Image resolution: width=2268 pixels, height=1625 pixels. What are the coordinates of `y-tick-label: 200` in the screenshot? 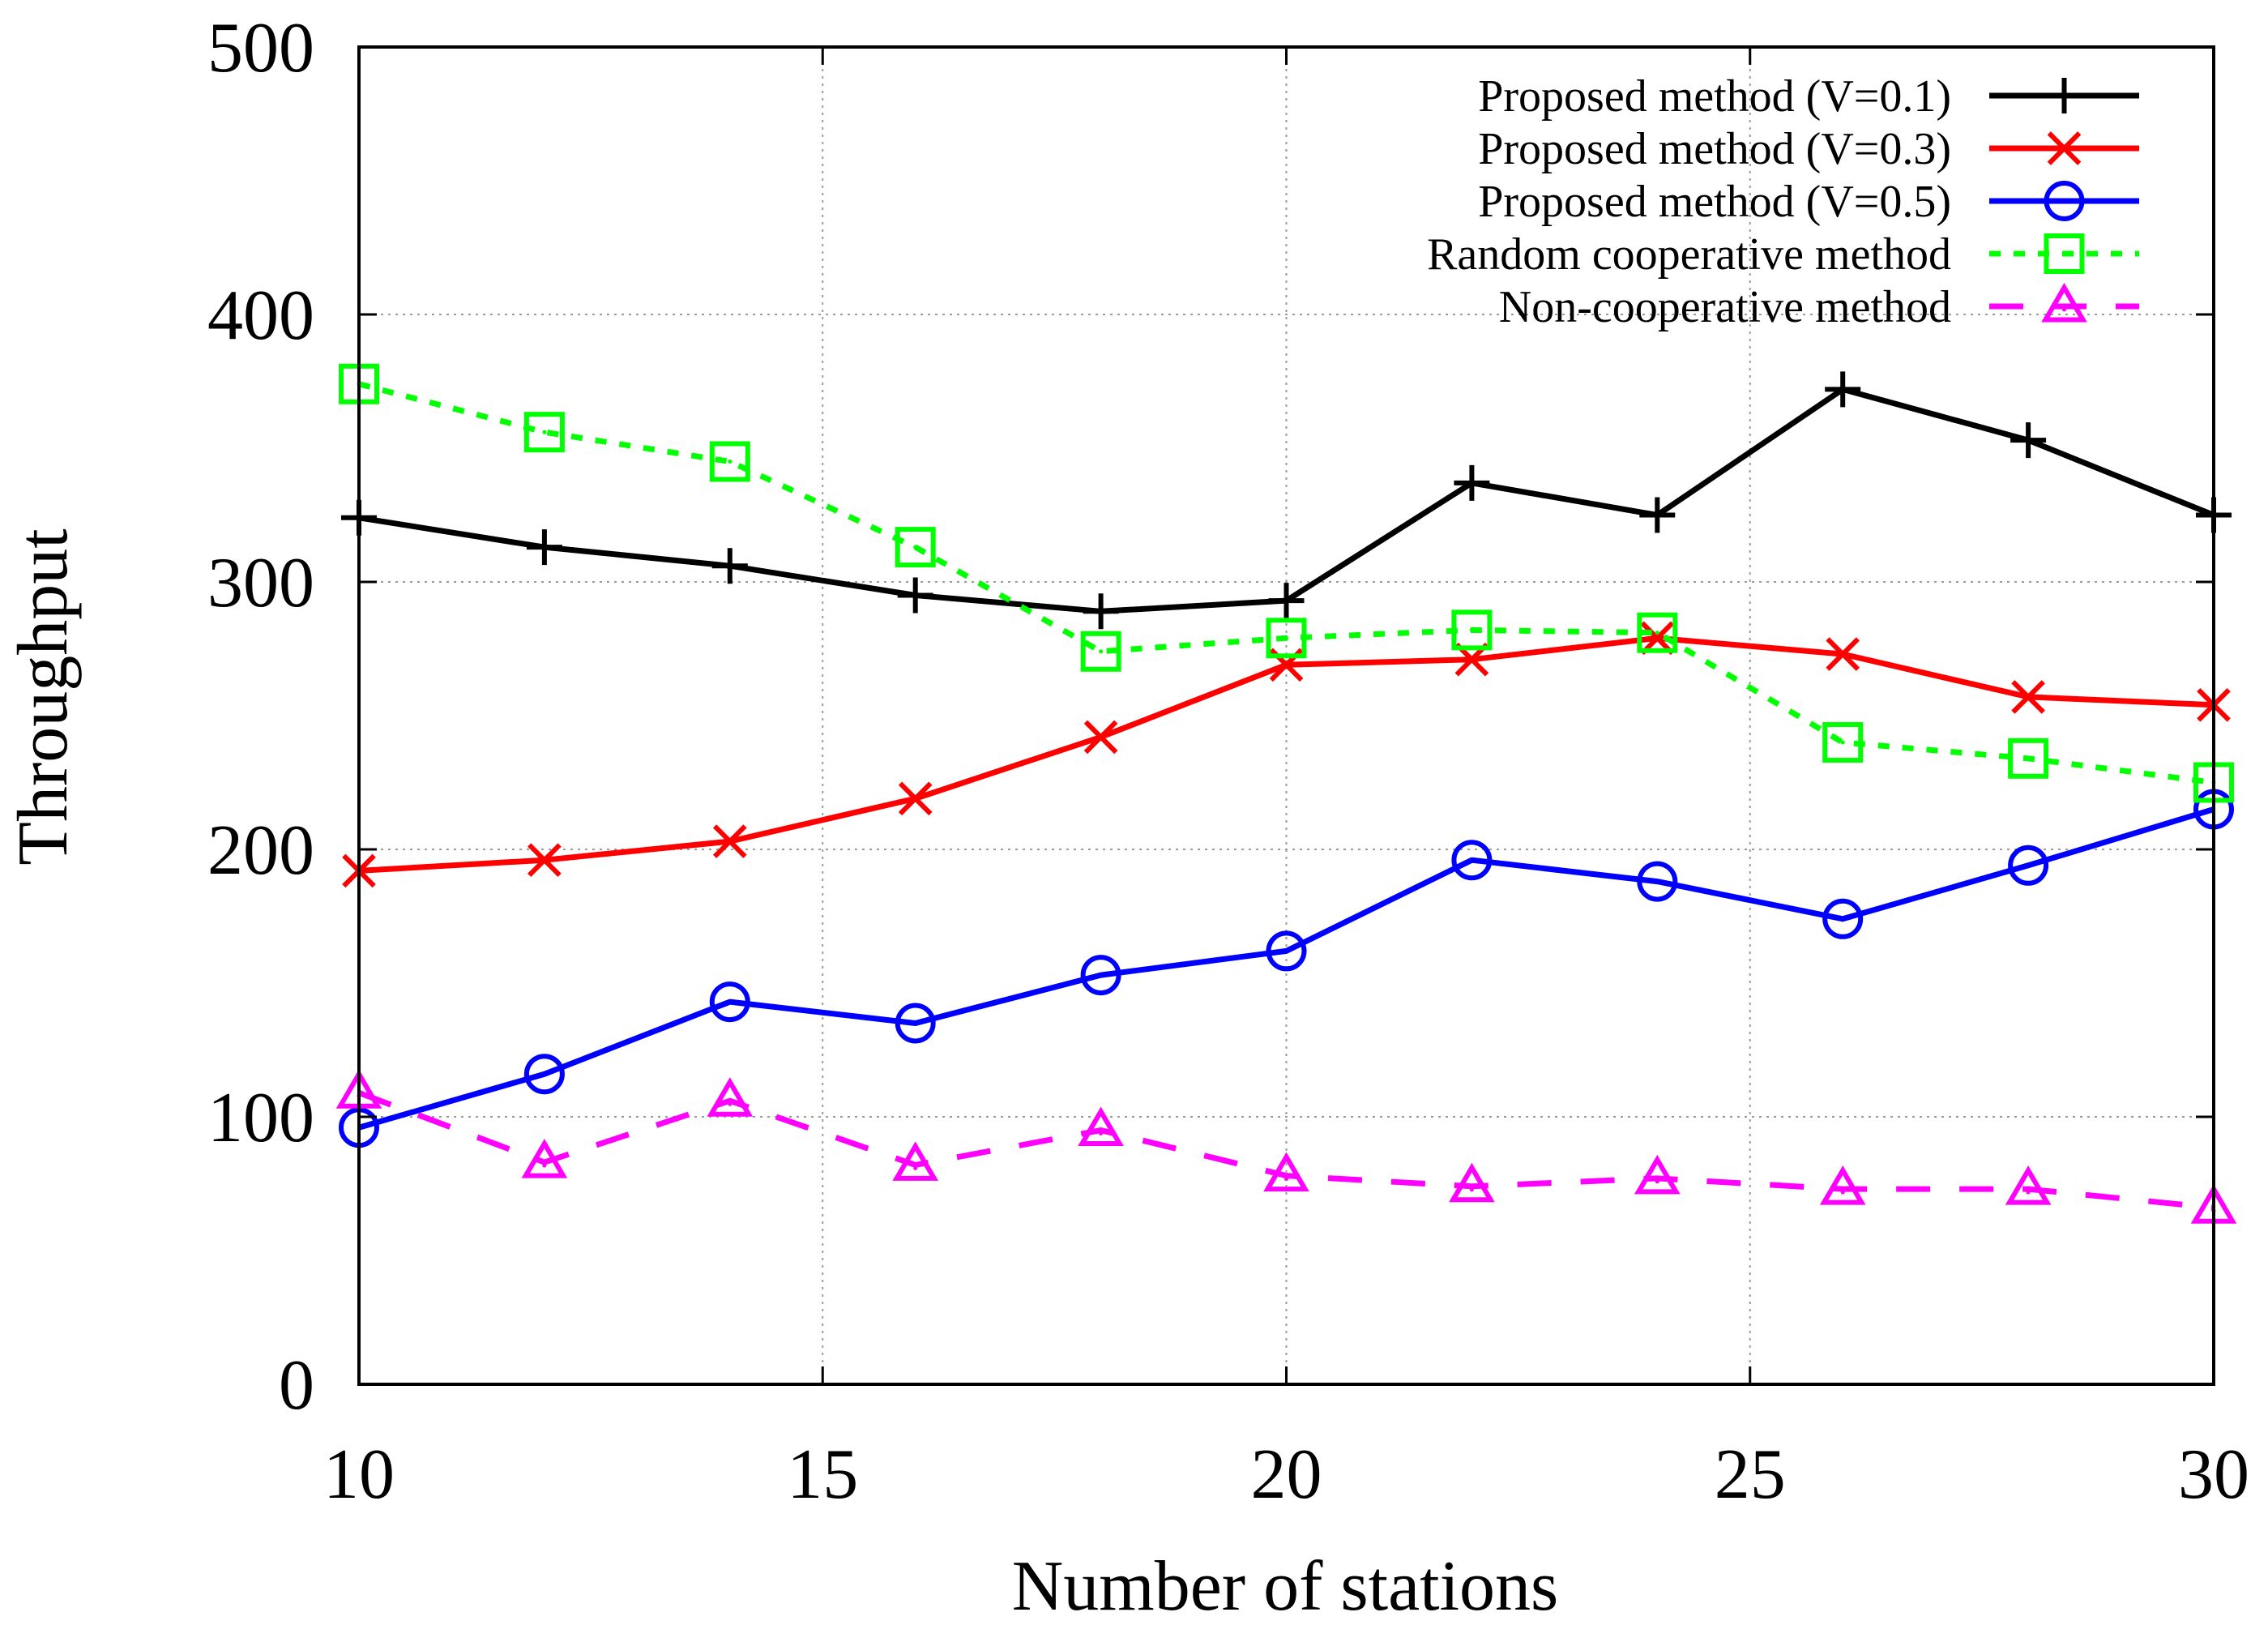 It's located at (260, 850).